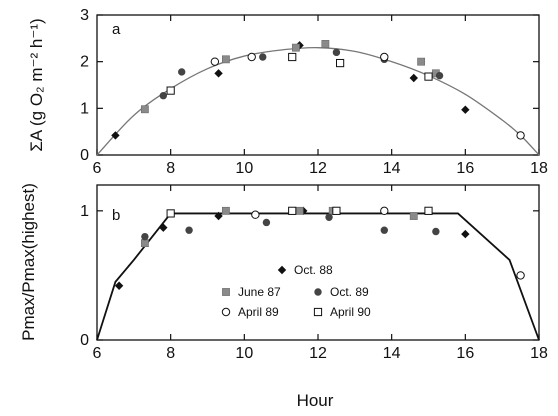 This screenshot has width=558, height=416. I want to click on x-axis-title: Hour, so click(315, 400).